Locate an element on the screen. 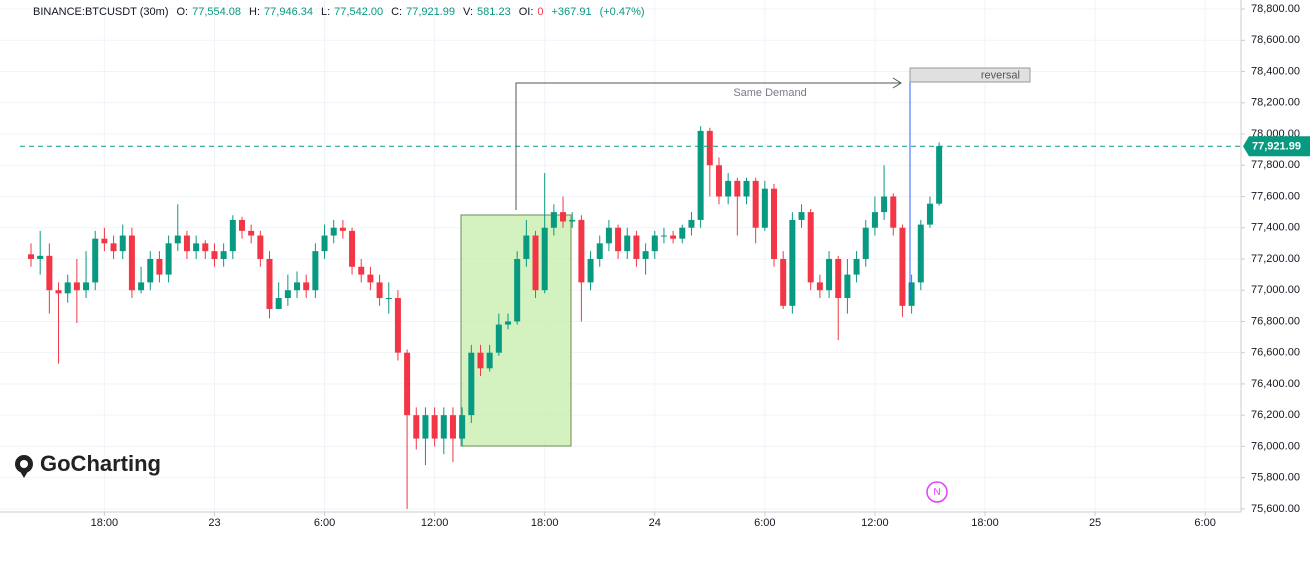 The width and height of the screenshot is (1315, 571). x-tick-label: 23 is located at coordinates (214, 523).